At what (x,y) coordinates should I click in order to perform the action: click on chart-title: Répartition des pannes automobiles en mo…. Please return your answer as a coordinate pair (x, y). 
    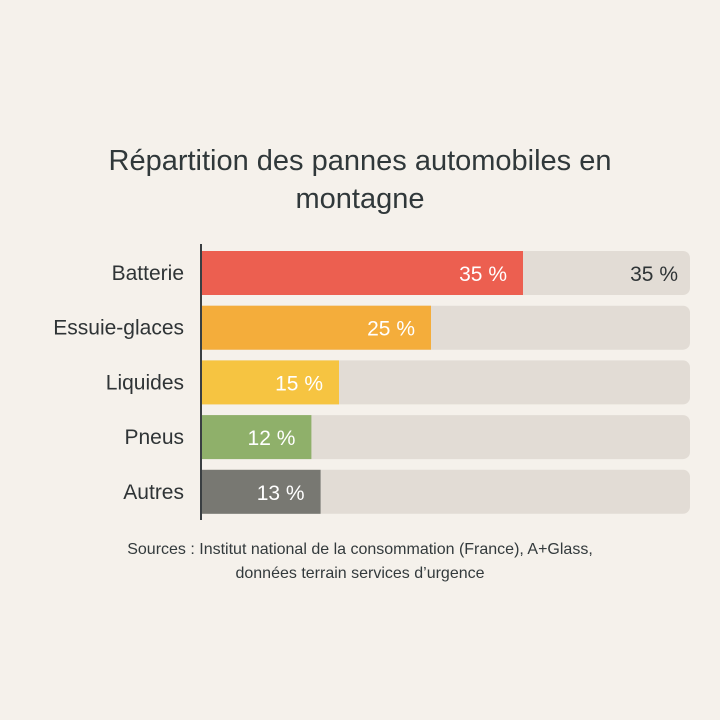
    Looking at the image, I should click on (360, 180).